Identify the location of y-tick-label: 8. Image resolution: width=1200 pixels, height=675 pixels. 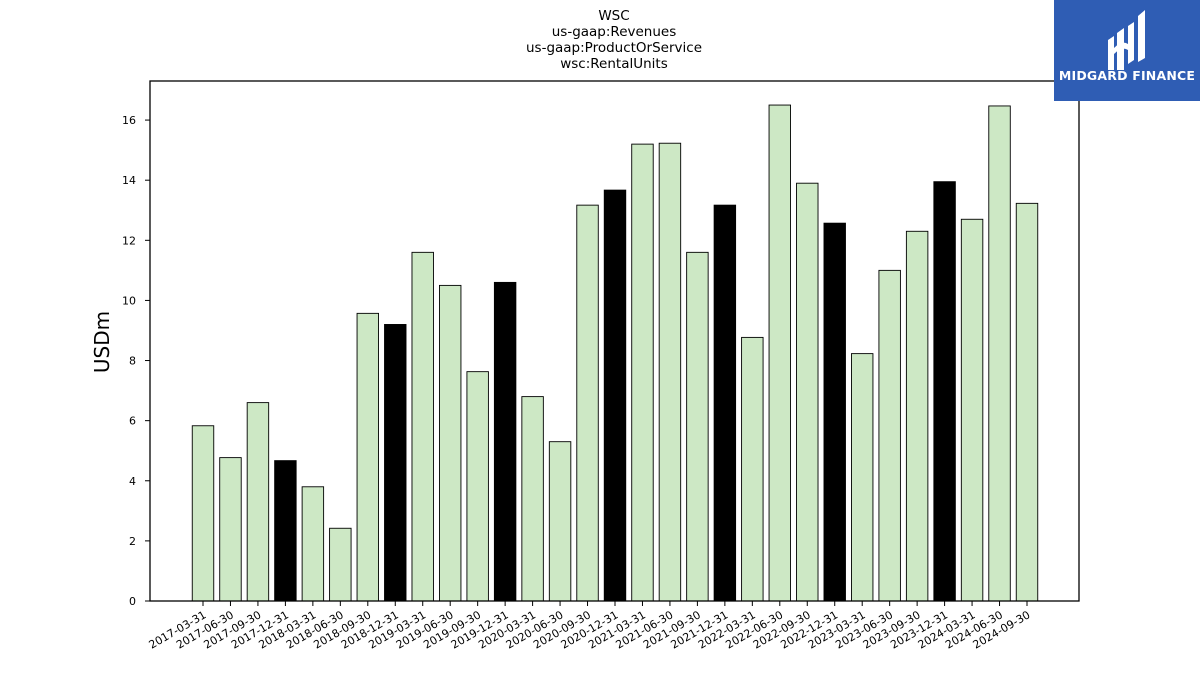
(132, 361).